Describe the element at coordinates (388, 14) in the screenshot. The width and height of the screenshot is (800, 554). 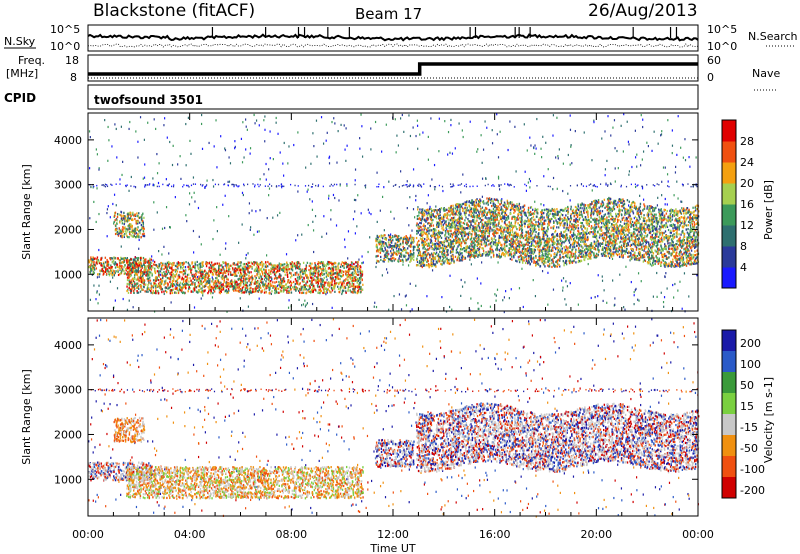
I see `beam-title: Beam 17` at that location.